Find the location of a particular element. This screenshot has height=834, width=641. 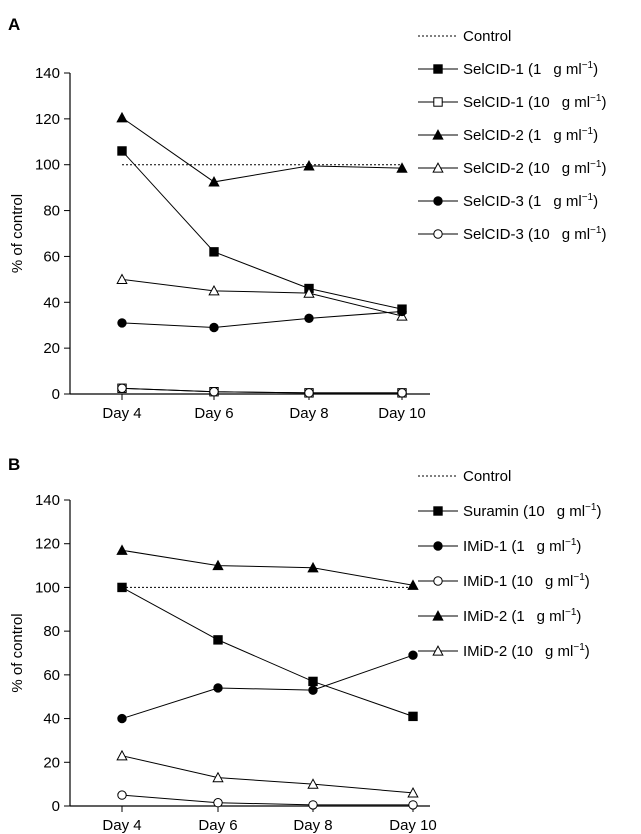

panel-b-y-tick-label: 80 is located at coordinates (51, 631).